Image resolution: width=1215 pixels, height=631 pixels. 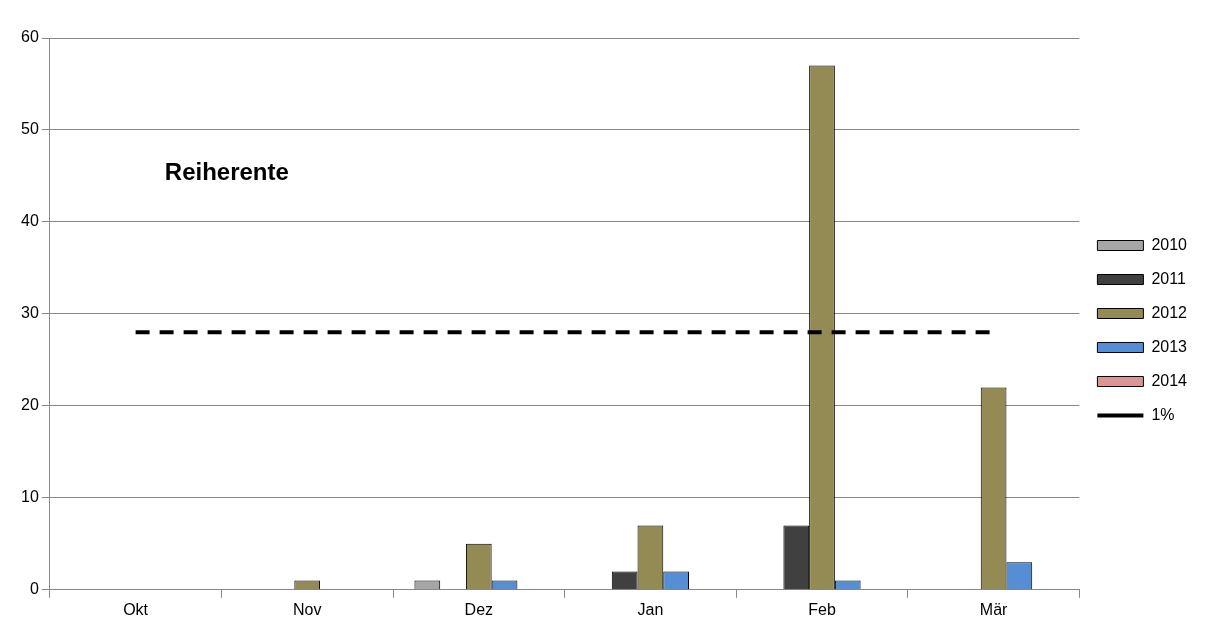 What do you see at coordinates (1168, 278) in the screenshot?
I see `legend-label: 2011` at bounding box center [1168, 278].